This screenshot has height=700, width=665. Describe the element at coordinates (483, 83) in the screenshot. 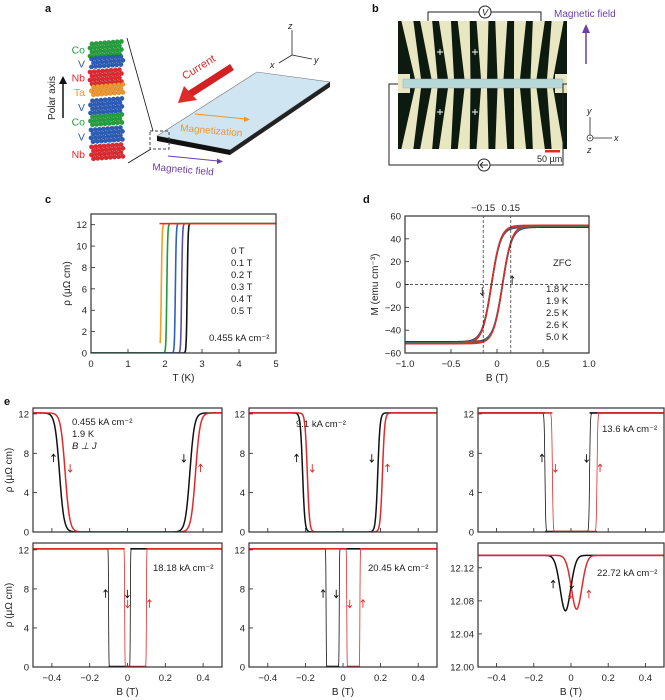

I see `sample-bar` at that location.